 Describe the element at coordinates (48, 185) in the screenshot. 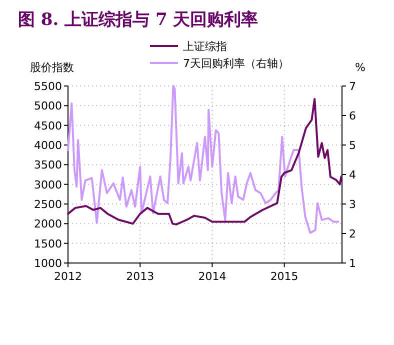

I see `y-tick-label: 3000` at that location.